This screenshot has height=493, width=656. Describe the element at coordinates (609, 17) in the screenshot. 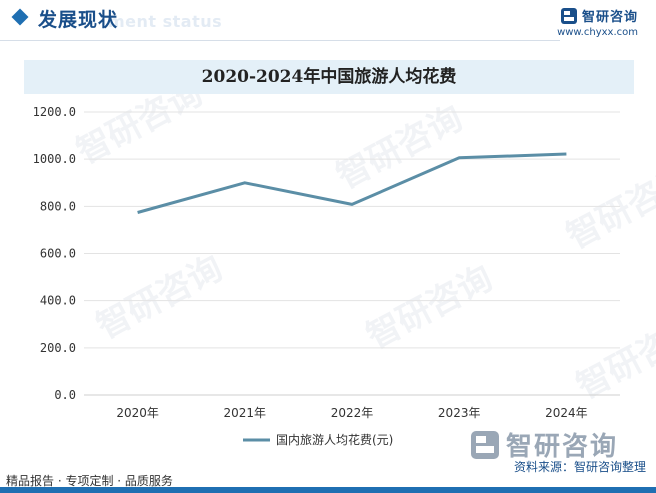

I see `brand-name: 智研咨询` at that location.